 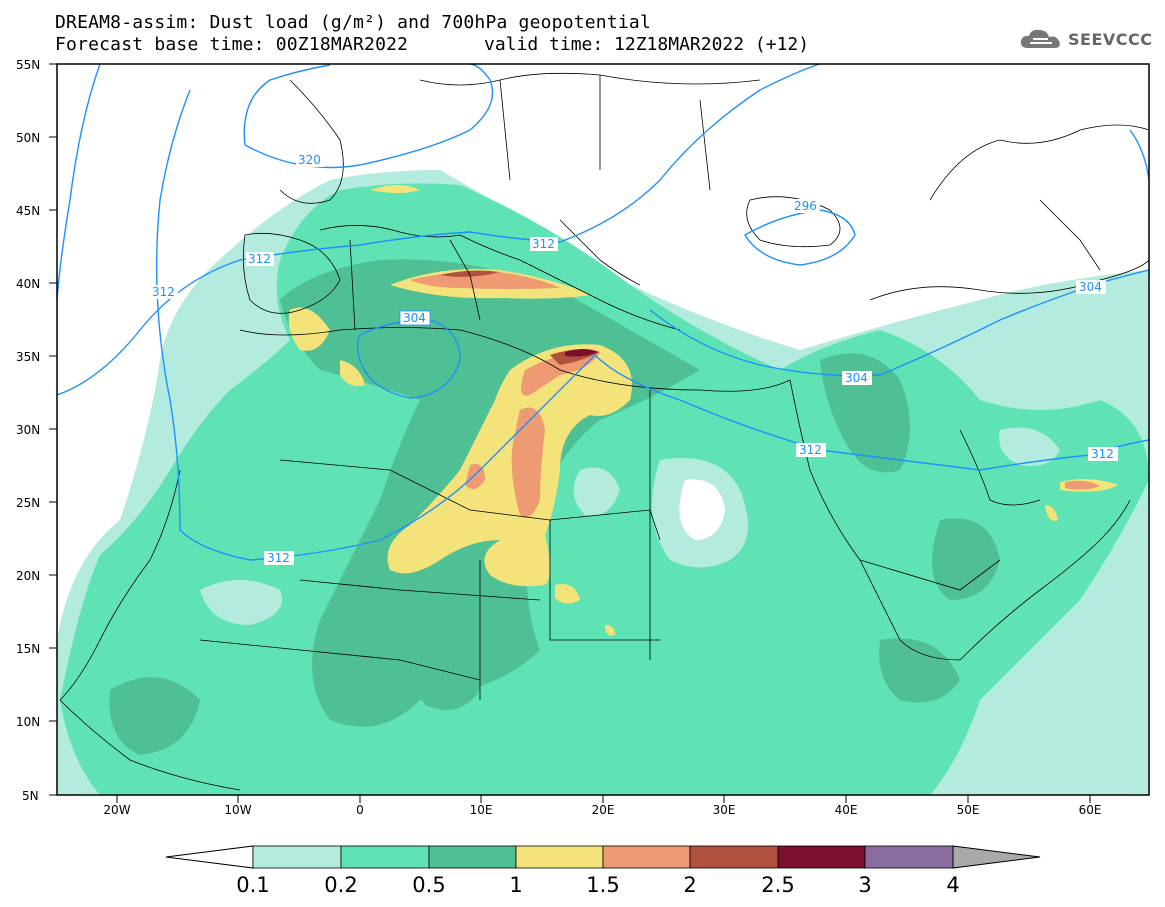 What do you see at coordinates (864, 885) in the screenshot?
I see `colorbar-label: 3` at bounding box center [864, 885].